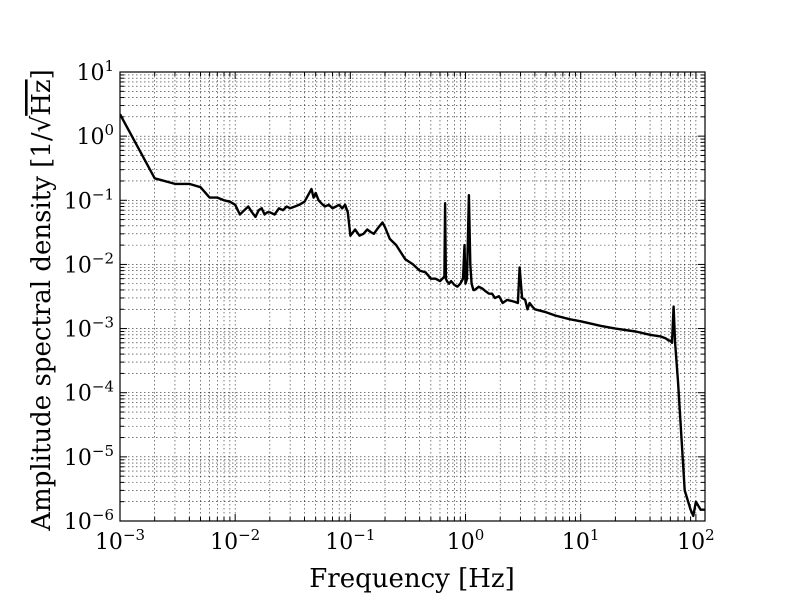 This screenshot has height=600, width=800. What do you see at coordinates (42, 74) in the screenshot?
I see `y-axis-label-suffix: ]` at bounding box center [42, 74].